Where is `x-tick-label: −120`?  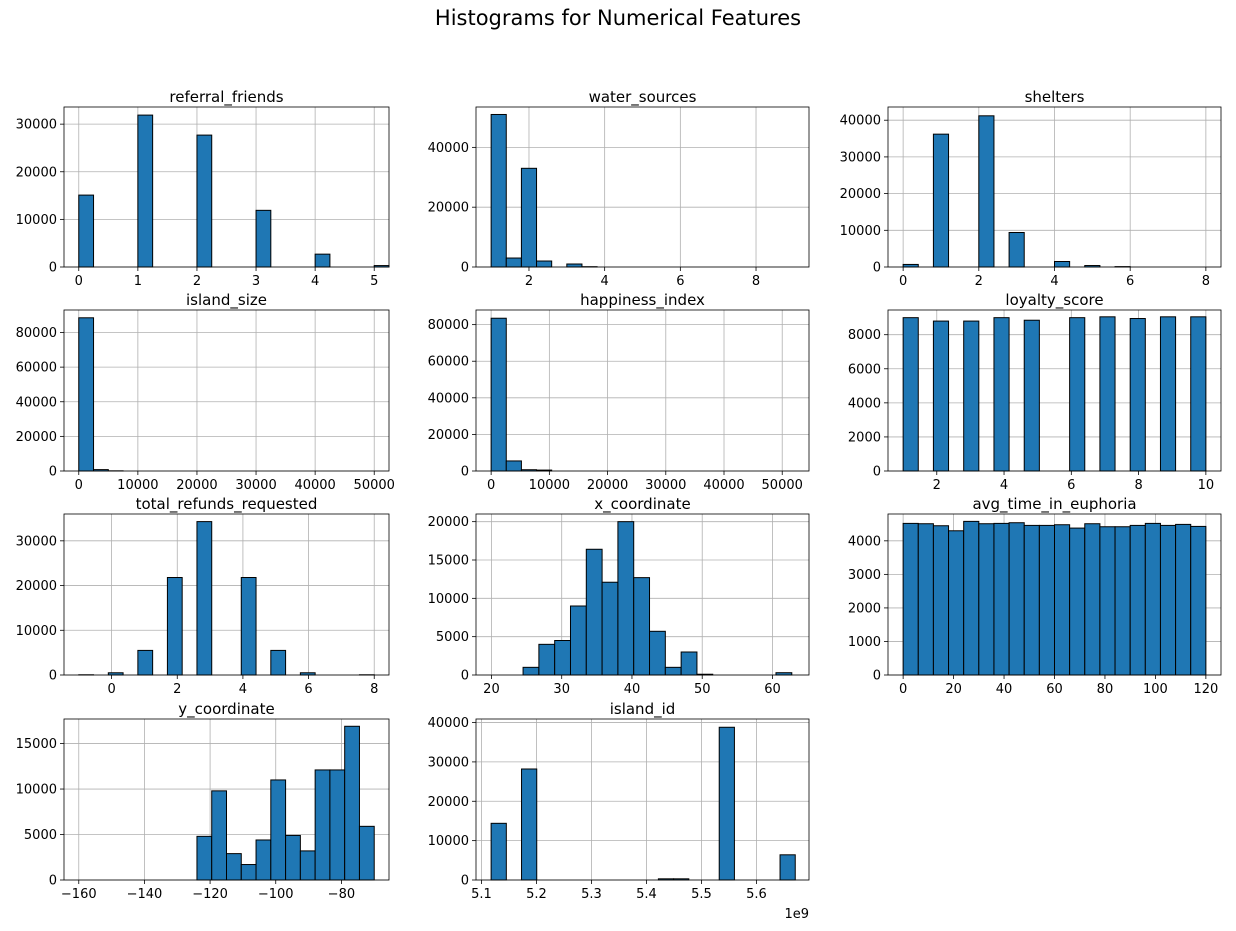 x-tick-label: −120 is located at coordinates (210, 894).